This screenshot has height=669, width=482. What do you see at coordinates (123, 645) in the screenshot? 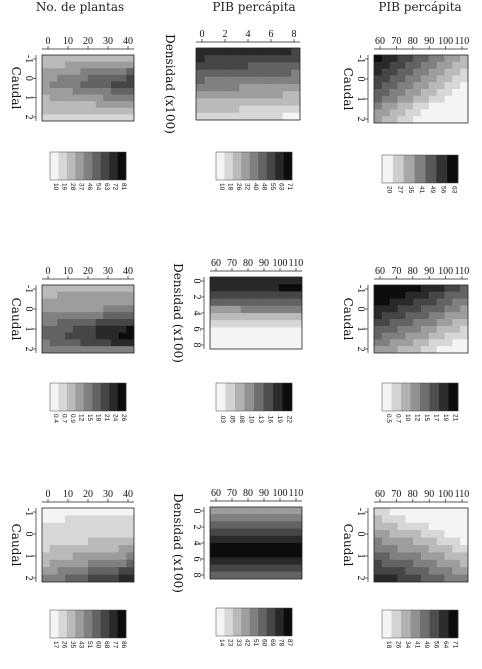
I see `legend-label: 86` at bounding box center [123, 645].